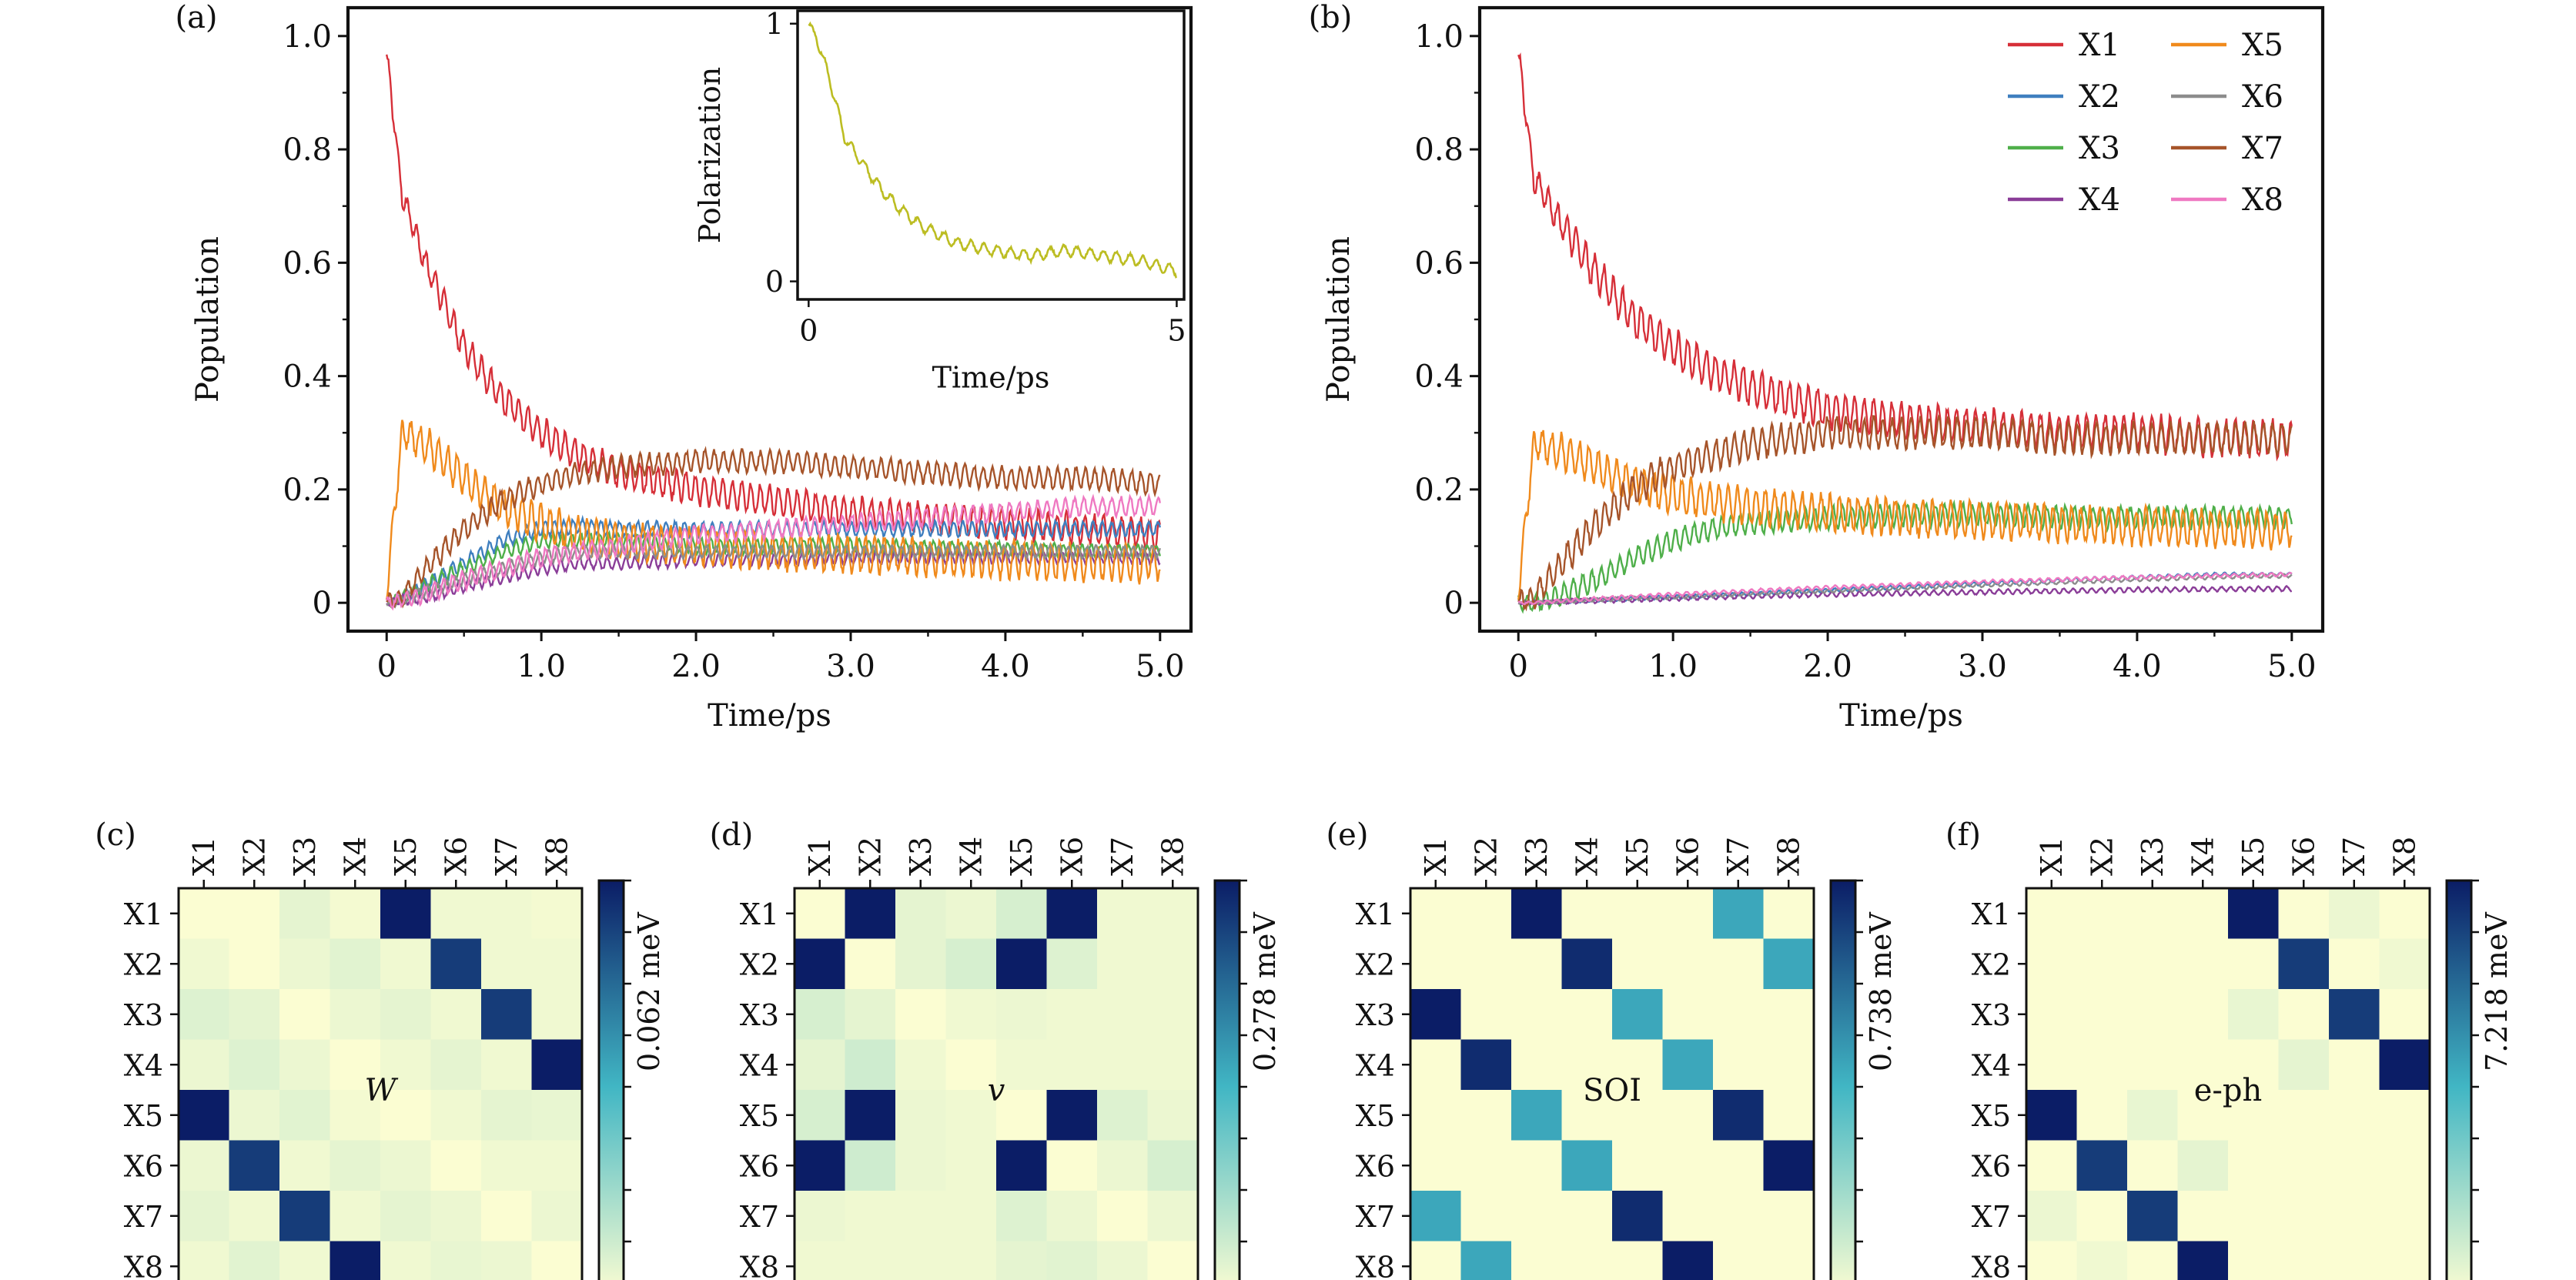  What do you see at coordinates (1828, 667) in the screenshot?
I see `x-tick-label: 2.0` at bounding box center [1828, 667].